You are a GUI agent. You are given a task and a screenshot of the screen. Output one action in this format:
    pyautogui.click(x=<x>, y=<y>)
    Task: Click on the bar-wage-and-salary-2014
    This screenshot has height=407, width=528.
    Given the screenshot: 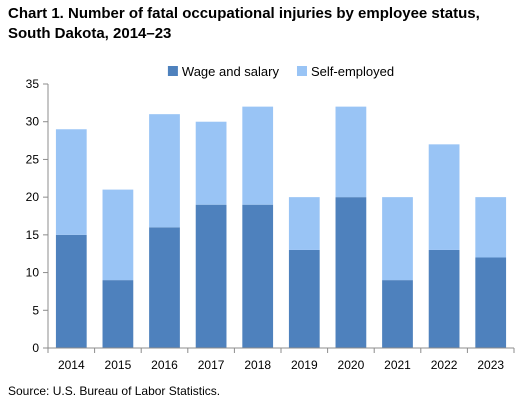 What is the action you would take?
    pyautogui.click(x=71, y=291)
    